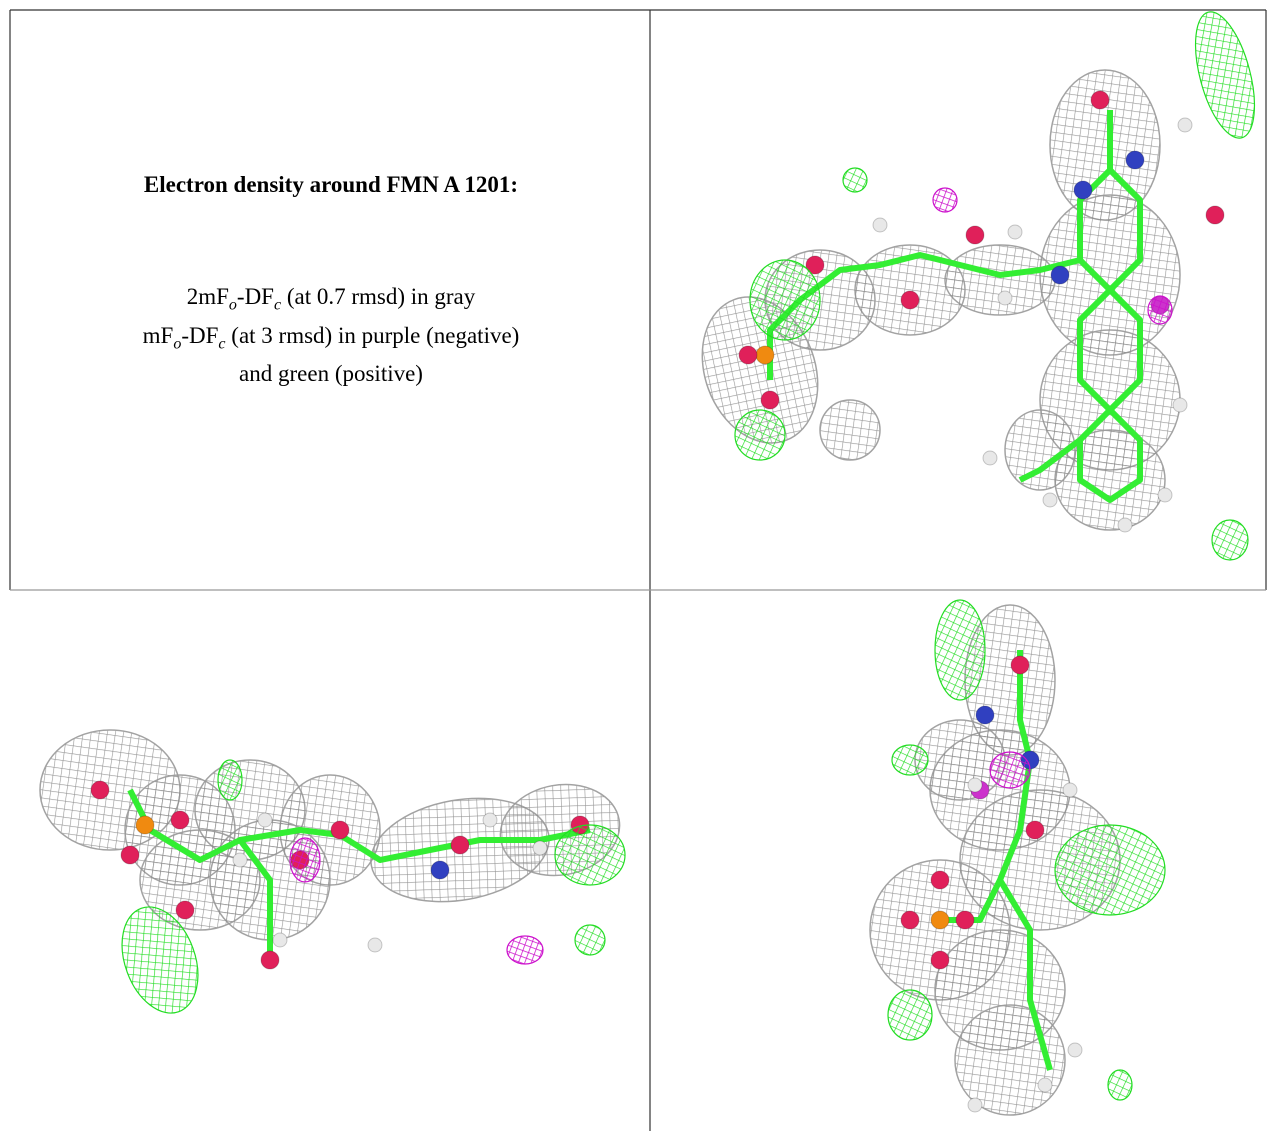 Image resolution: width=1276 pixels, height=1131 pixels. I want to click on legend-line: 2mFo-DFc (at 0.7 rmsd) in gray, so click(331, 301).